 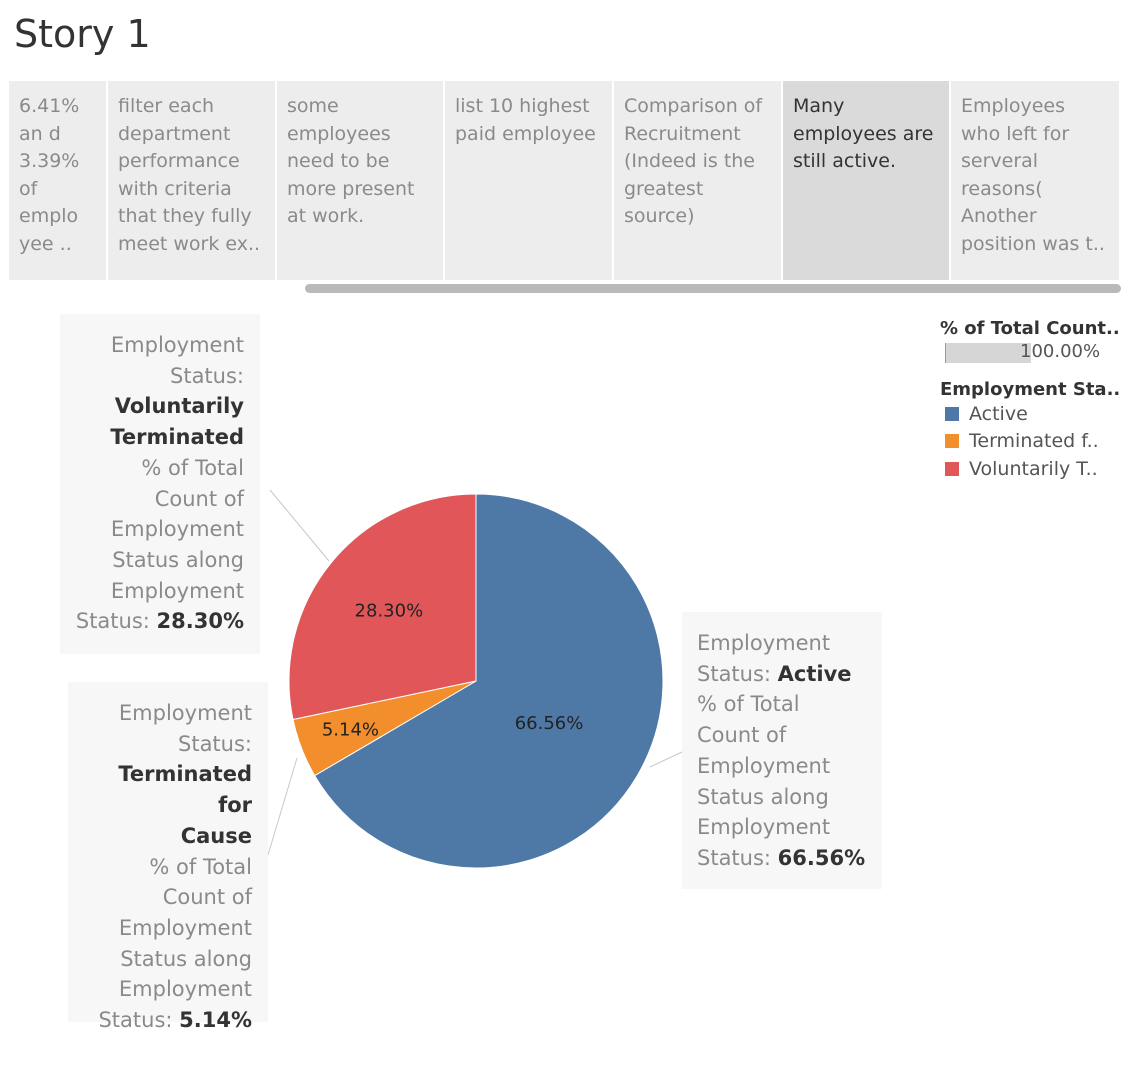 I want to click on pie-label-terminated-for-cause: 5.14%, so click(x=350, y=730).